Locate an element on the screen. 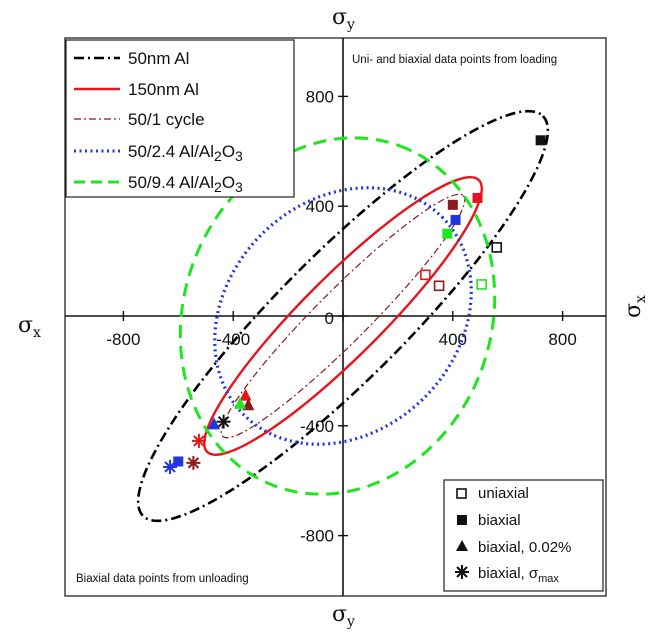 This screenshot has height=633, width=670. legend-label-150nm-al: 150nm Al is located at coordinates (163, 89).